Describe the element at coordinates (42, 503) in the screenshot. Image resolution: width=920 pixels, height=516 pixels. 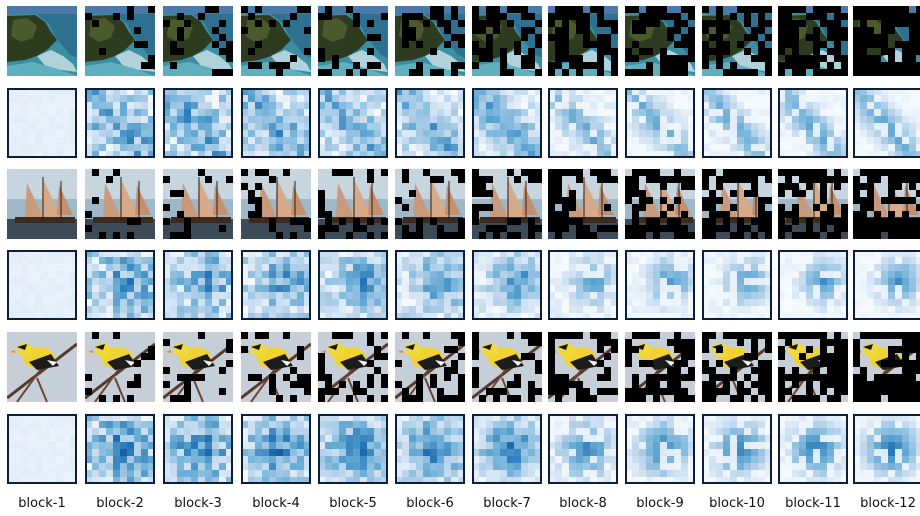
I see `block-label: block-1` at that location.